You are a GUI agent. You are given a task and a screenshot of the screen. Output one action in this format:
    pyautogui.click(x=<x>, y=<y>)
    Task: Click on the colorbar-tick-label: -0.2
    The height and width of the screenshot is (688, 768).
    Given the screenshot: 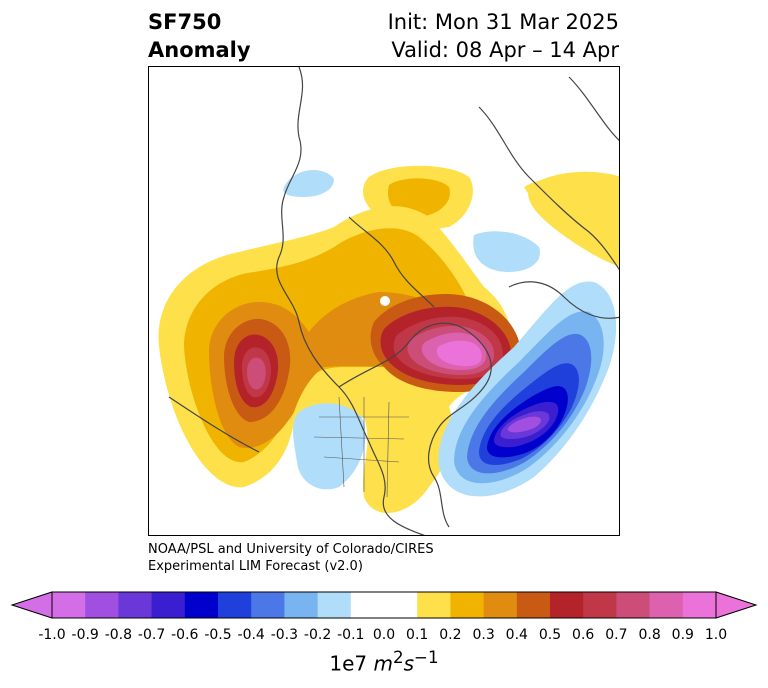 What is the action you would take?
    pyautogui.click(x=317, y=635)
    